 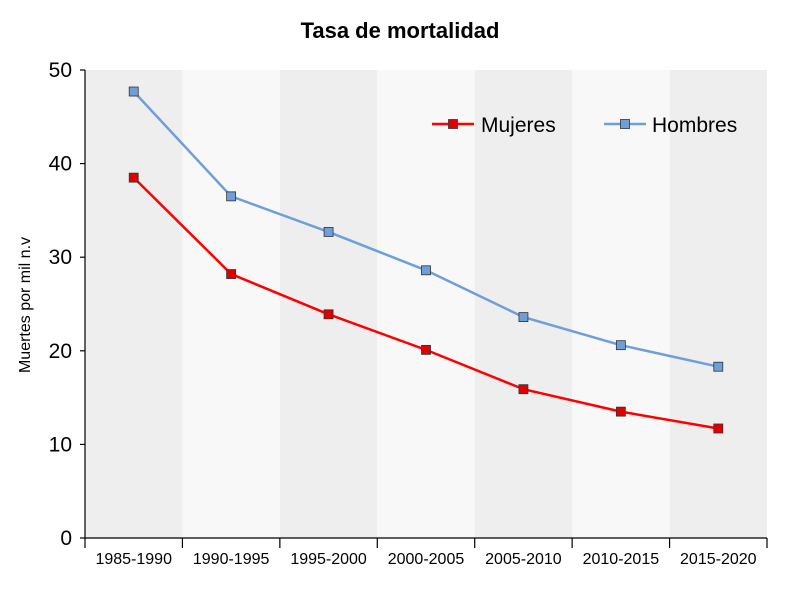 I want to click on x-tick-label: 2000-2005, so click(x=426, y=559).